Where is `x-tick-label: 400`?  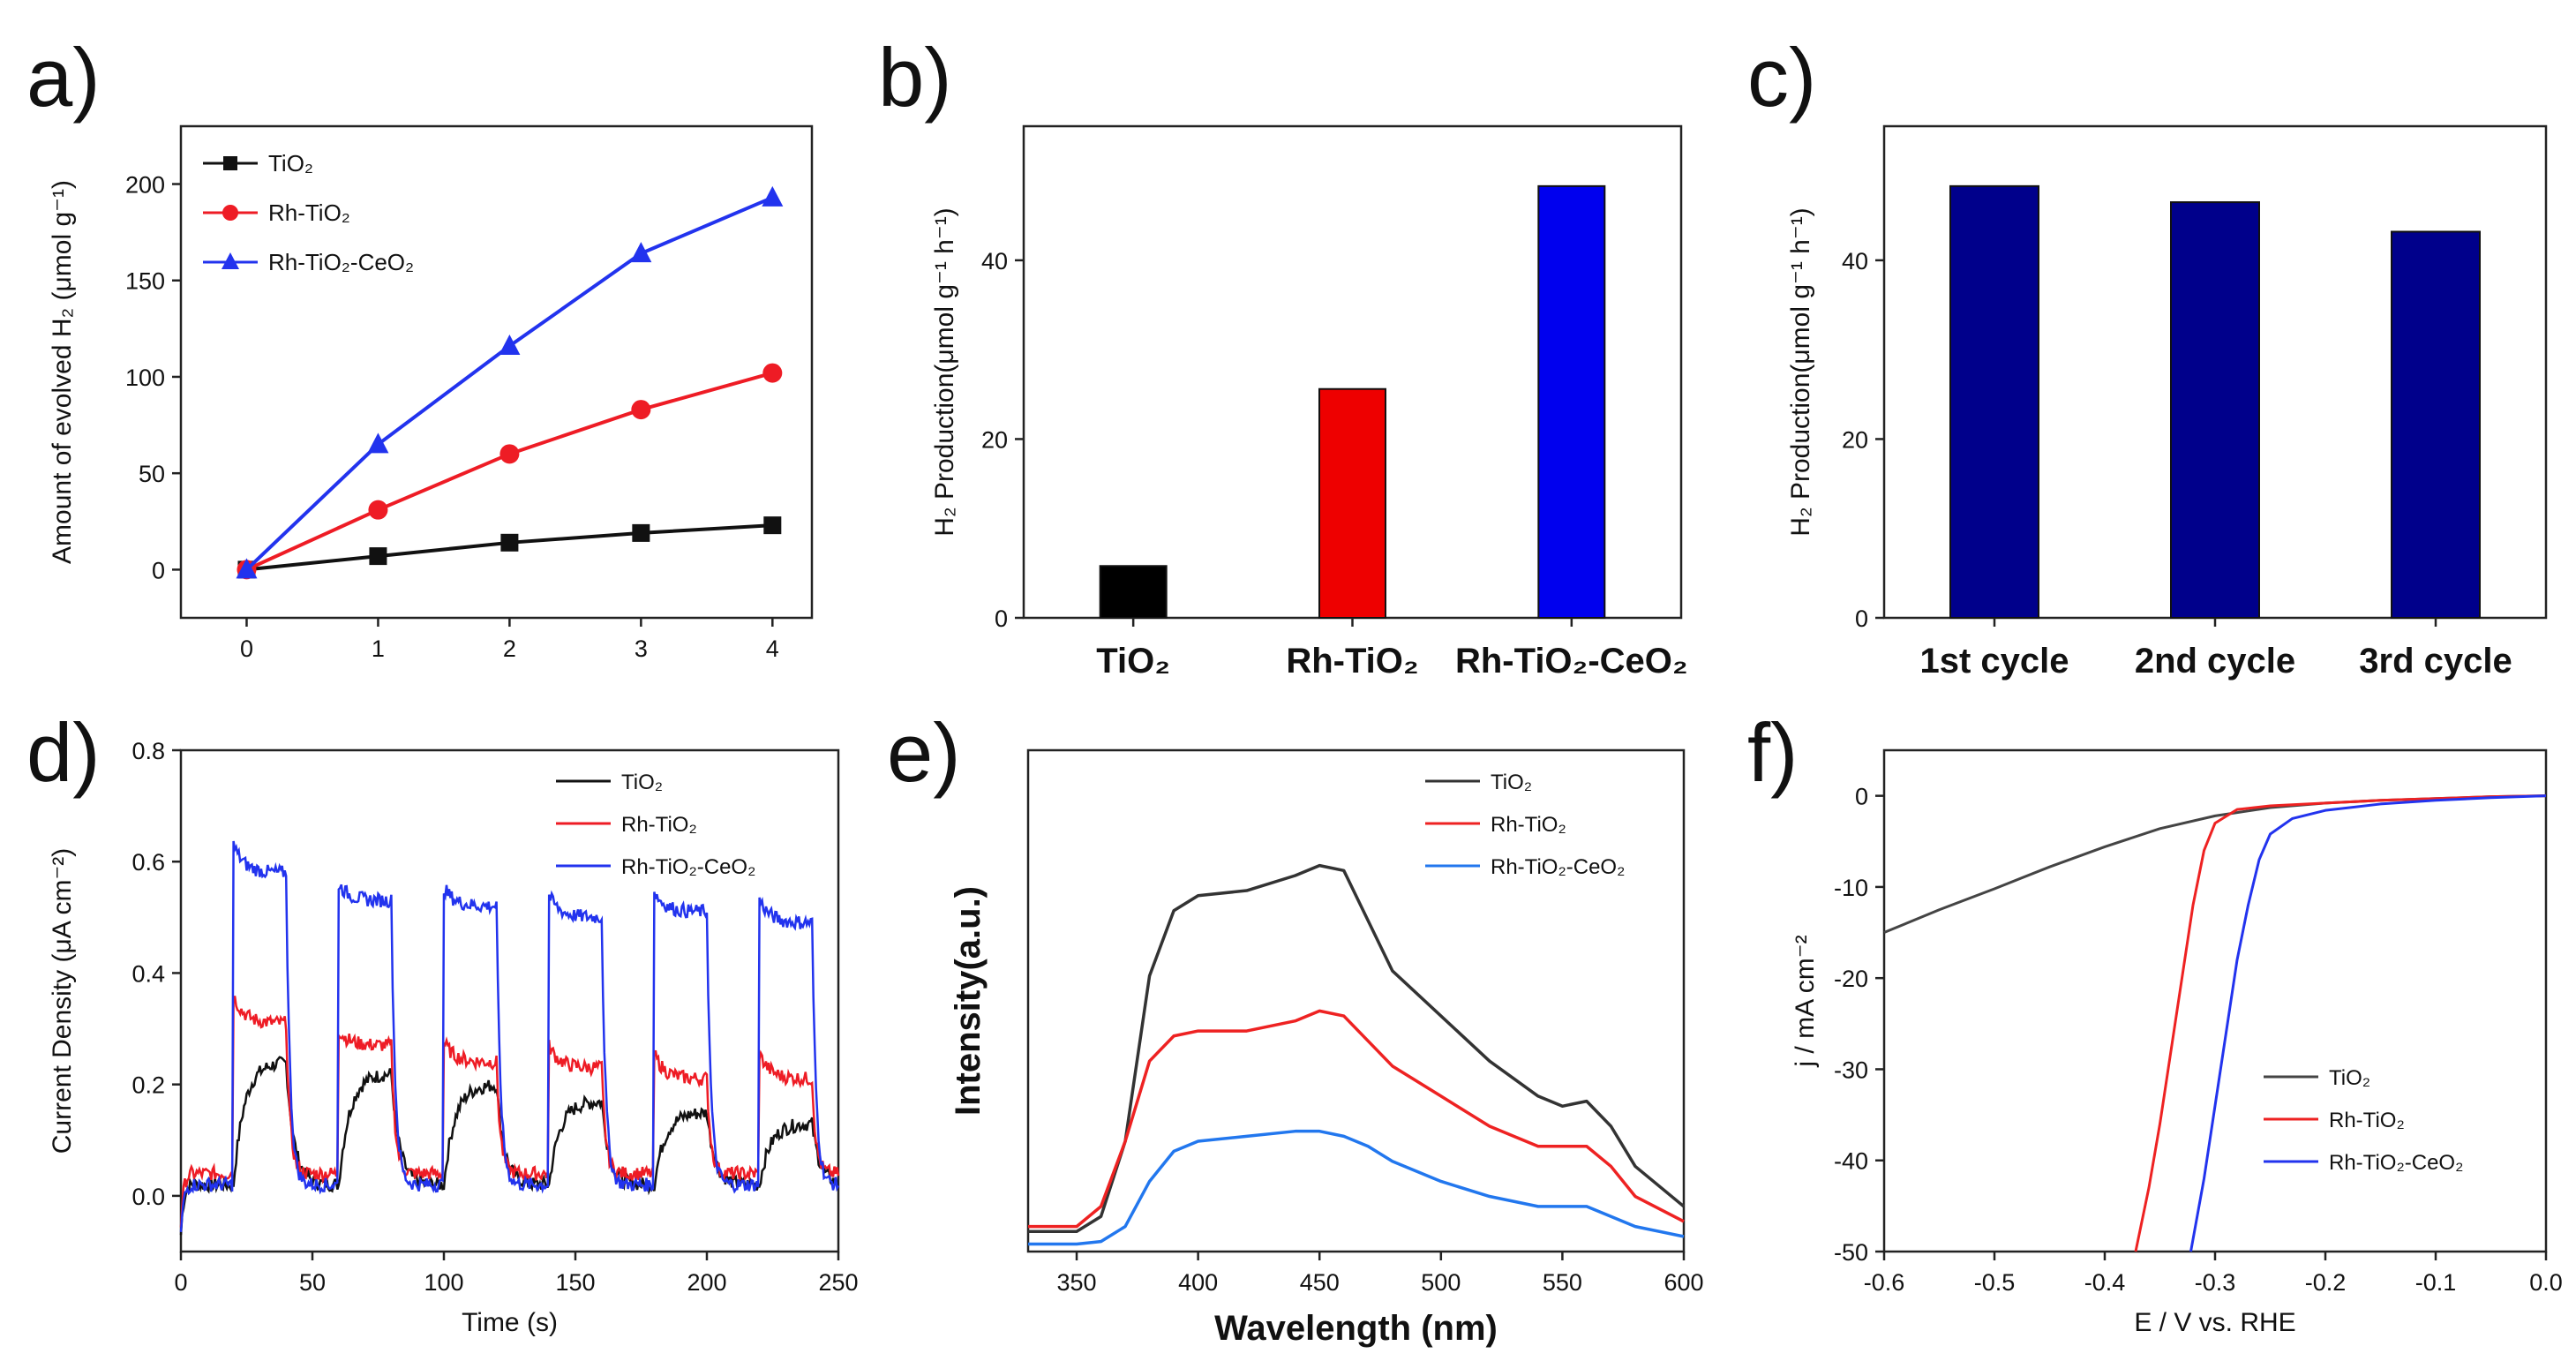
x-tick-label: 400 is located at coordinates (1198, 1282).